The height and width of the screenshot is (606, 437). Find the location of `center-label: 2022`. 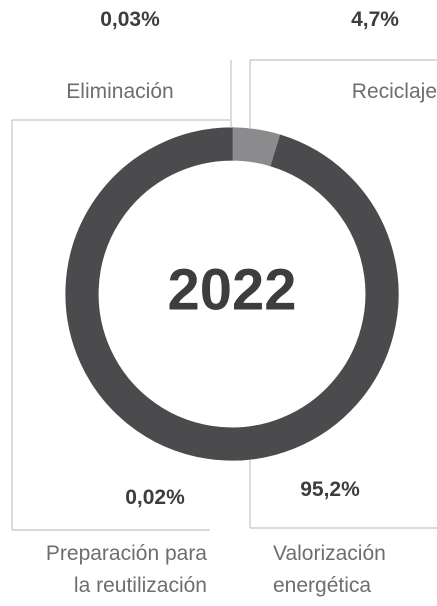

center-label: 2022 is located at coordinates (231, 289).